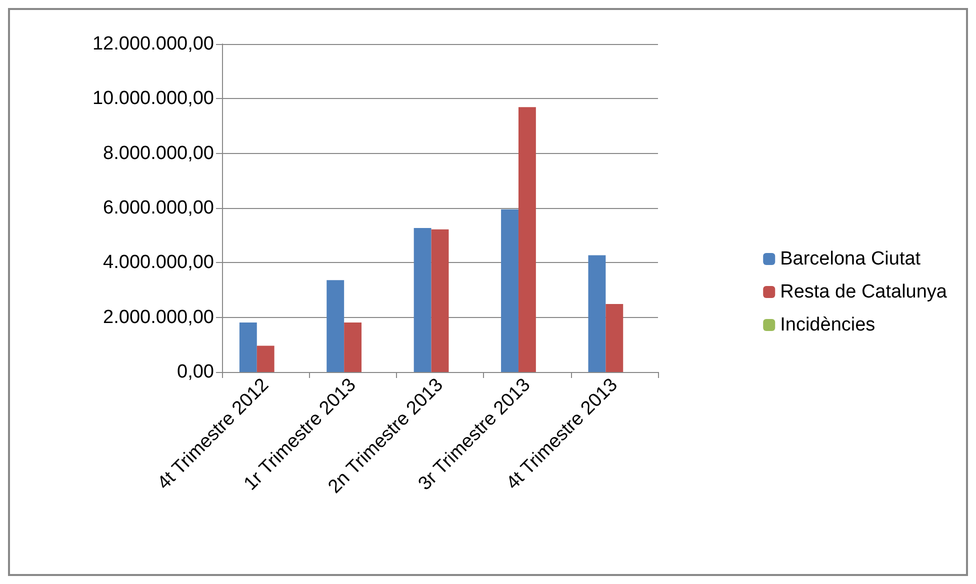  What do you see at coordinates (158, 317) in the screenshot?
I see `y-tick-label: 2.000.000,00` at bounding box center [158, 317].